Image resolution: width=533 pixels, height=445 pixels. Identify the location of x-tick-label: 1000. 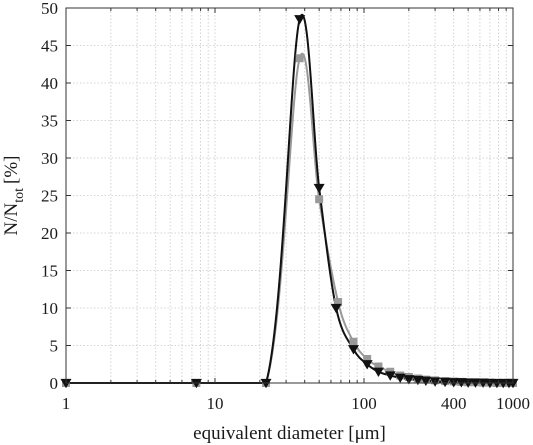
(513, 403).